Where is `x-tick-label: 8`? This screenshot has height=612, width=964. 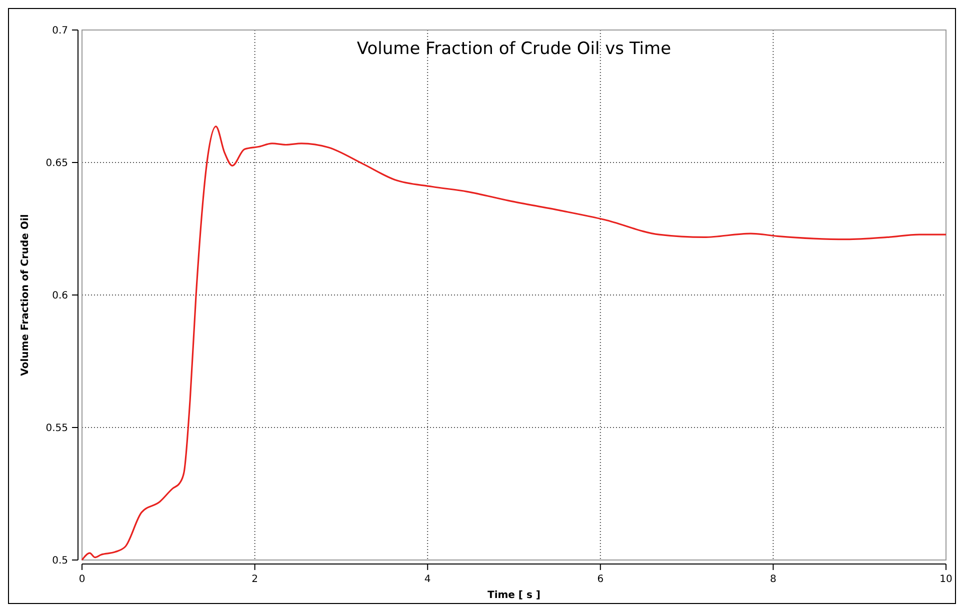
x-tick-label: 8 is located at coordinates (773, 579).